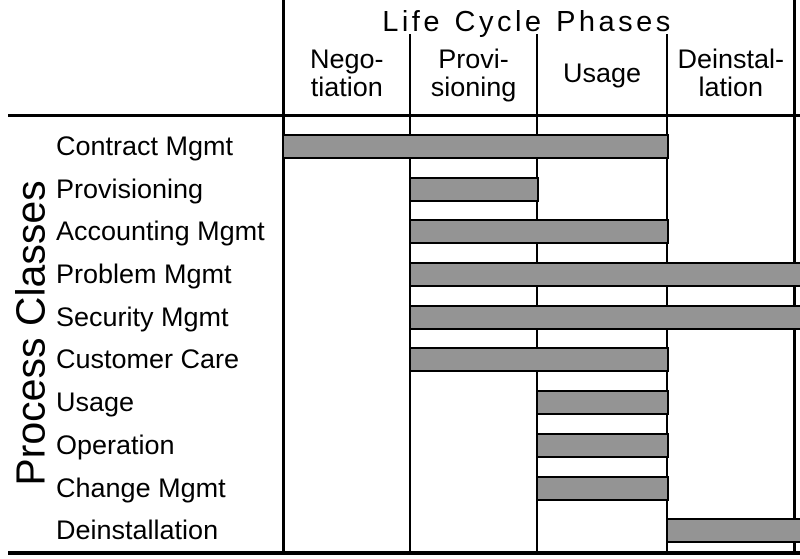 This screenshot has height=559, width=800. Describe the element at coordinates (602, 402) in the screenshot. I see `coverage-bar-usage` at that location.